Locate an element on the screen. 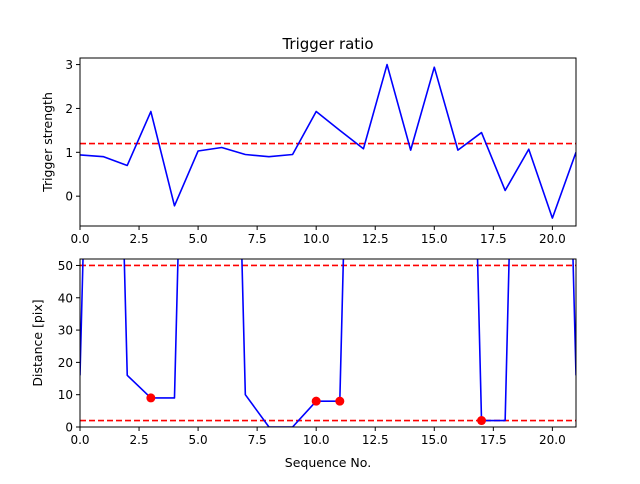 This screenshot has height=484, width=640. y-axis-label: Trigger strength is located at coordinates (47, 142).